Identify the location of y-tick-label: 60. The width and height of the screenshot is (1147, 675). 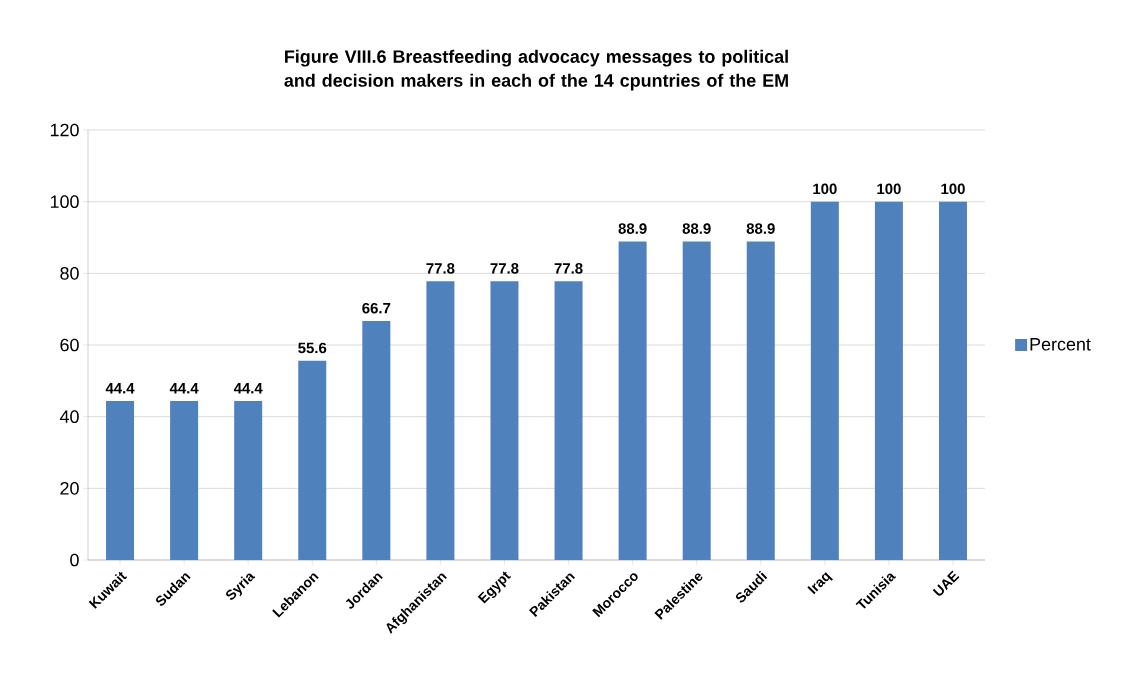
(69, 345).